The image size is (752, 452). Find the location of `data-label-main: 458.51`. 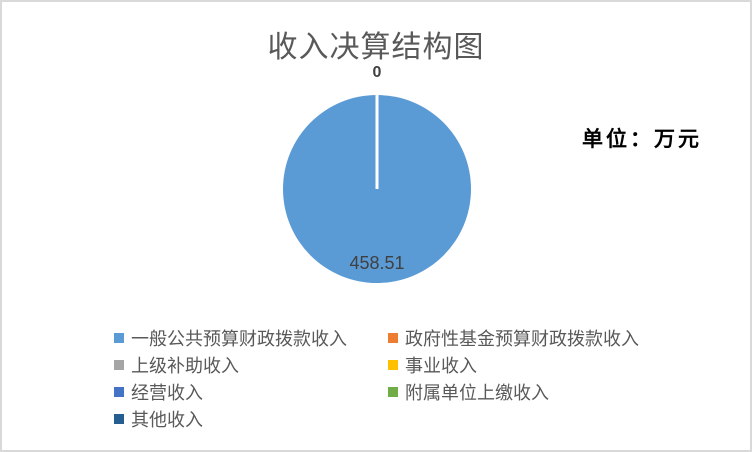

data-label-main: 458.51 is located at coordinates (377, 263).